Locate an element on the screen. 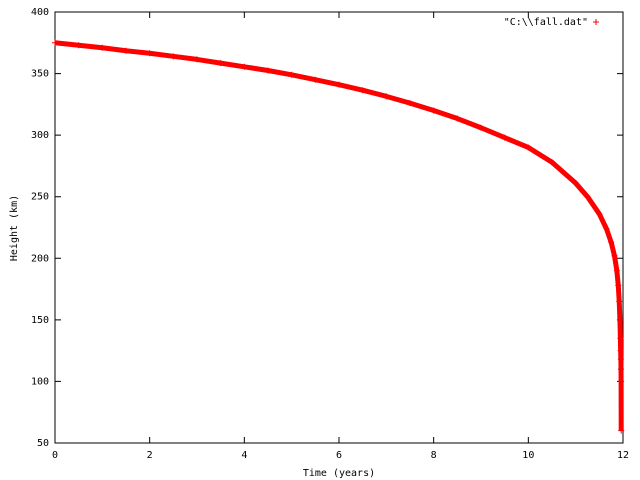 Image resolution: width=640 pixels, height=480 pixels. x-tick-label: 2 is located at coordinates (150, 455).